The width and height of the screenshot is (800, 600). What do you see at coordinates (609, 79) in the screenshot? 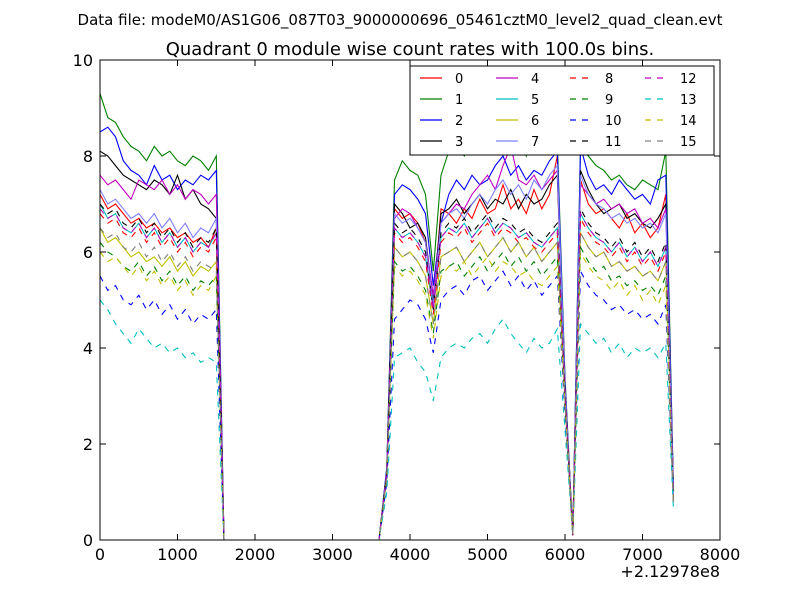
I see `legend-label: 8` at bounding box center [609, 79].